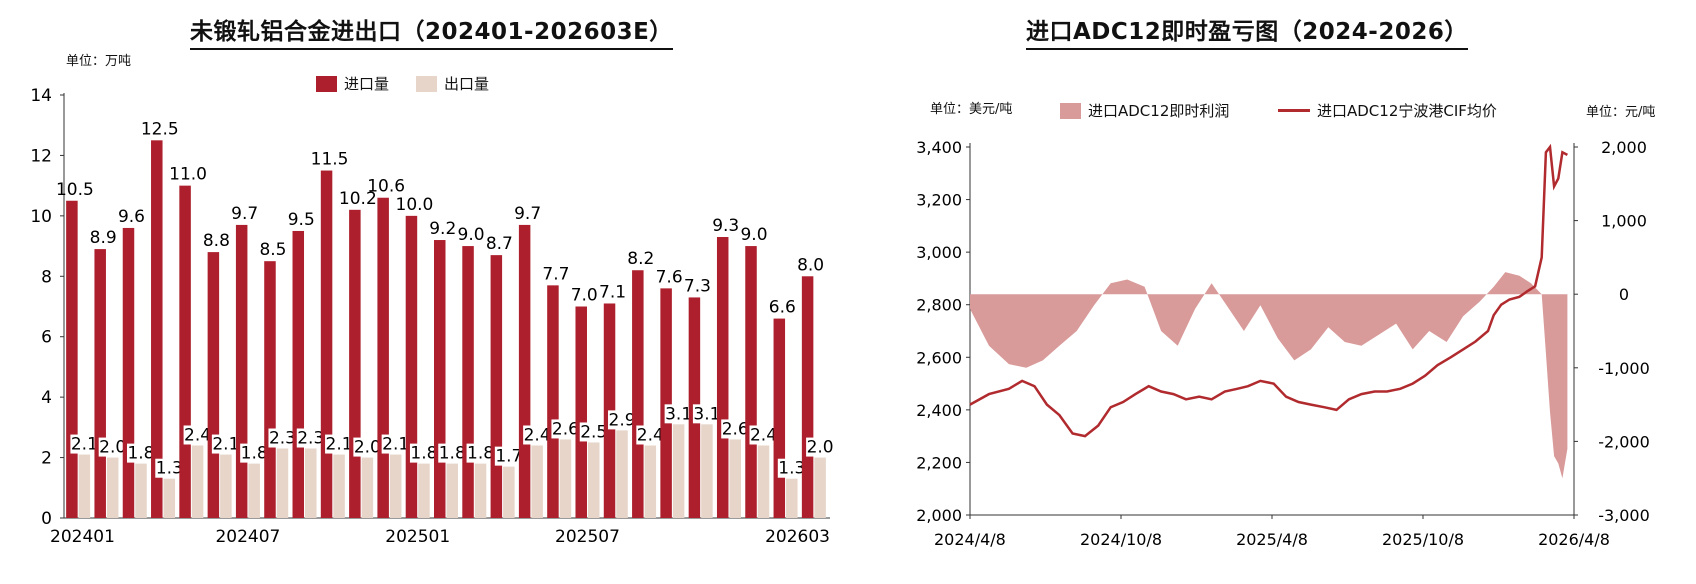  What do you see at coordinates (358, 199) in the screenshot?
I see `import-data-label: 10.2` at bounding box center [358, 199].